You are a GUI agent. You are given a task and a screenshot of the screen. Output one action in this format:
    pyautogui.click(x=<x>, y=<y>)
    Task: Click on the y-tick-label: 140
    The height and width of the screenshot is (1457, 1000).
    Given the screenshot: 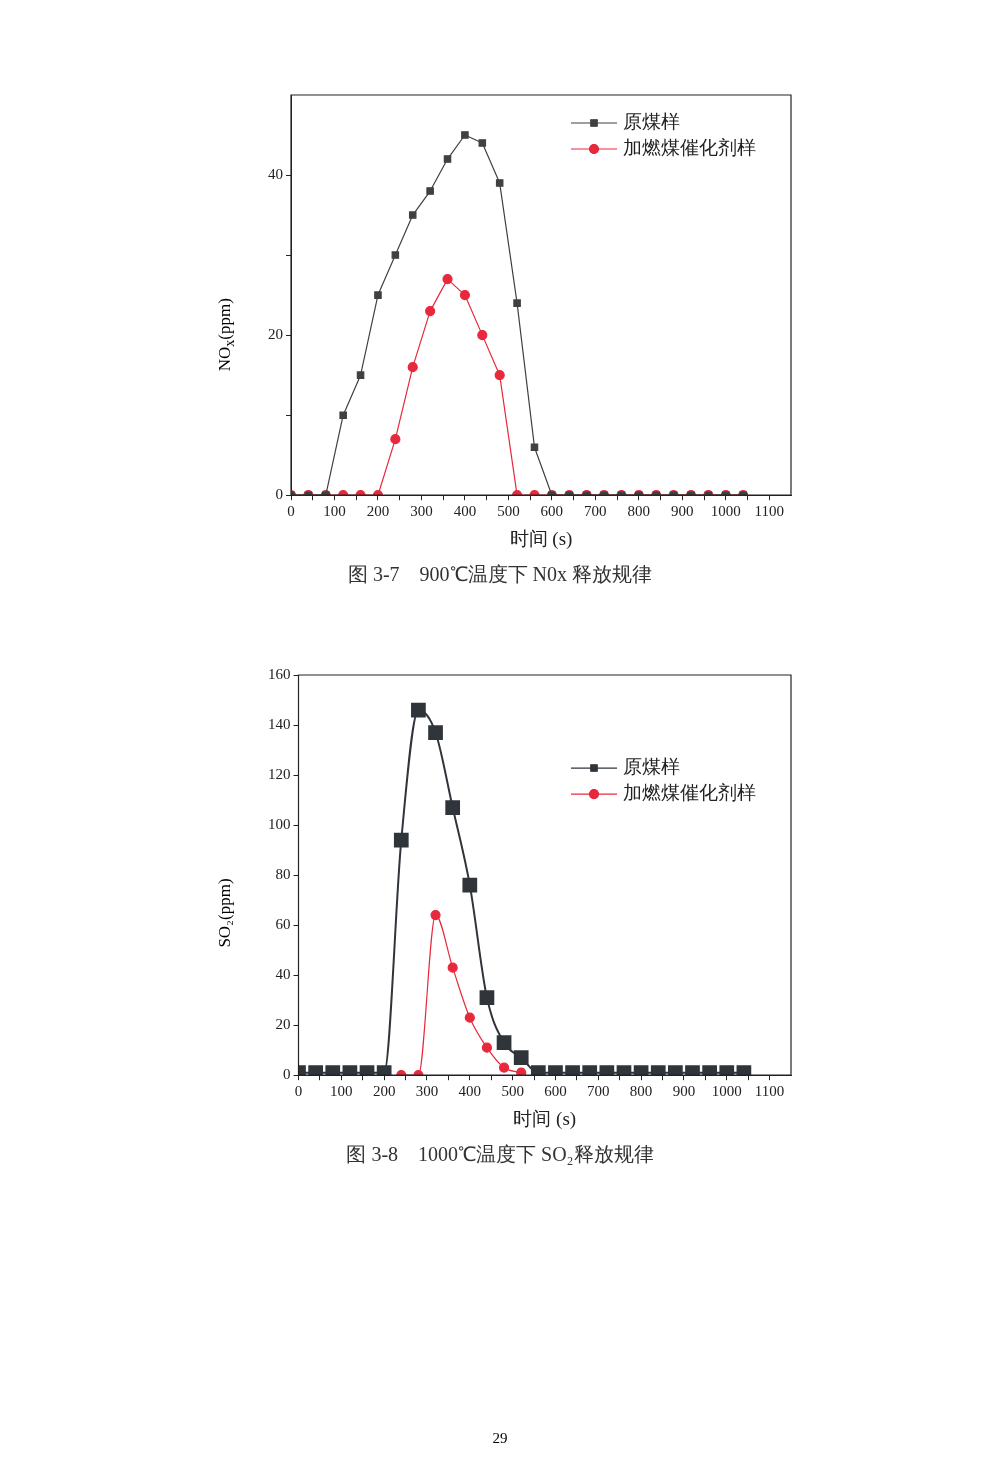 What is the action you would take?
    pyautogui.click(x=279, y=723)
    